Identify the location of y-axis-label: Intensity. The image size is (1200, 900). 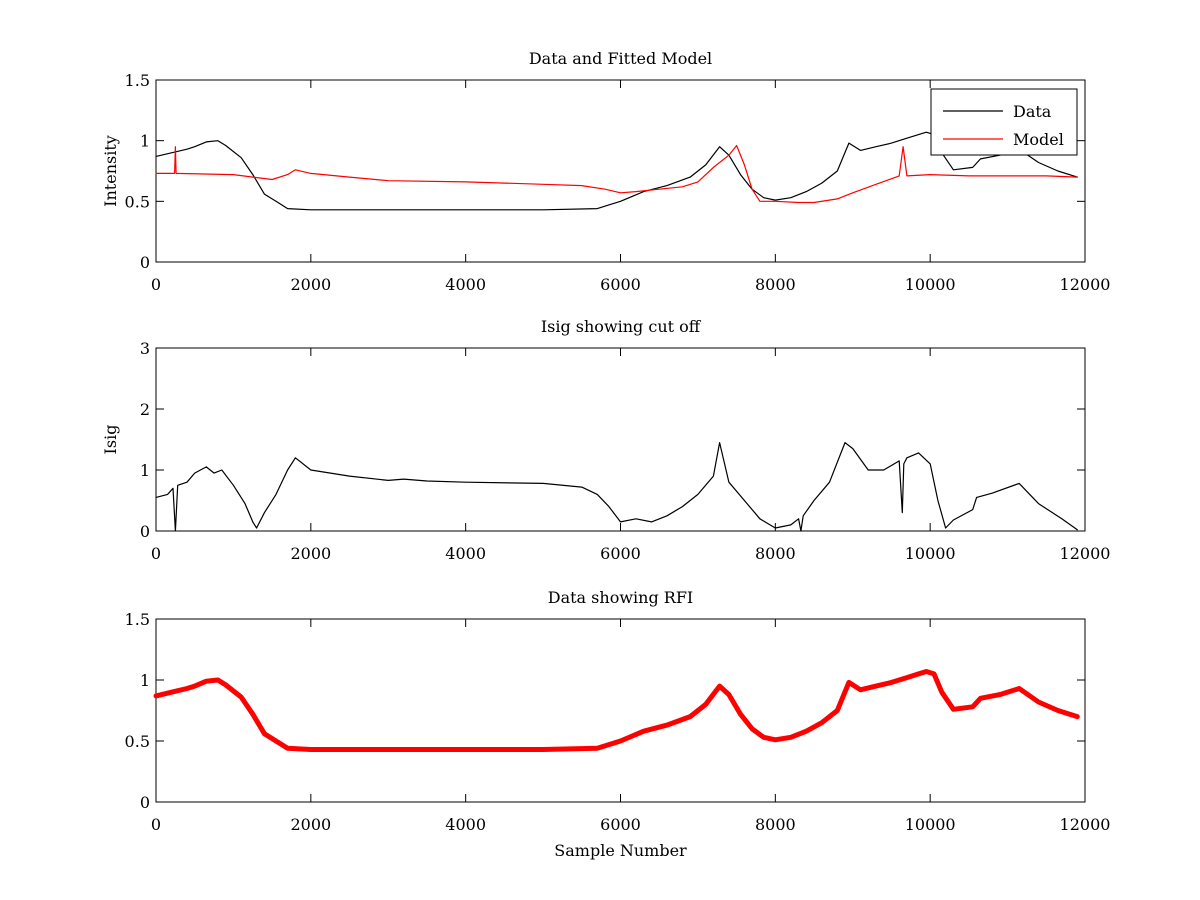
(110, 171).